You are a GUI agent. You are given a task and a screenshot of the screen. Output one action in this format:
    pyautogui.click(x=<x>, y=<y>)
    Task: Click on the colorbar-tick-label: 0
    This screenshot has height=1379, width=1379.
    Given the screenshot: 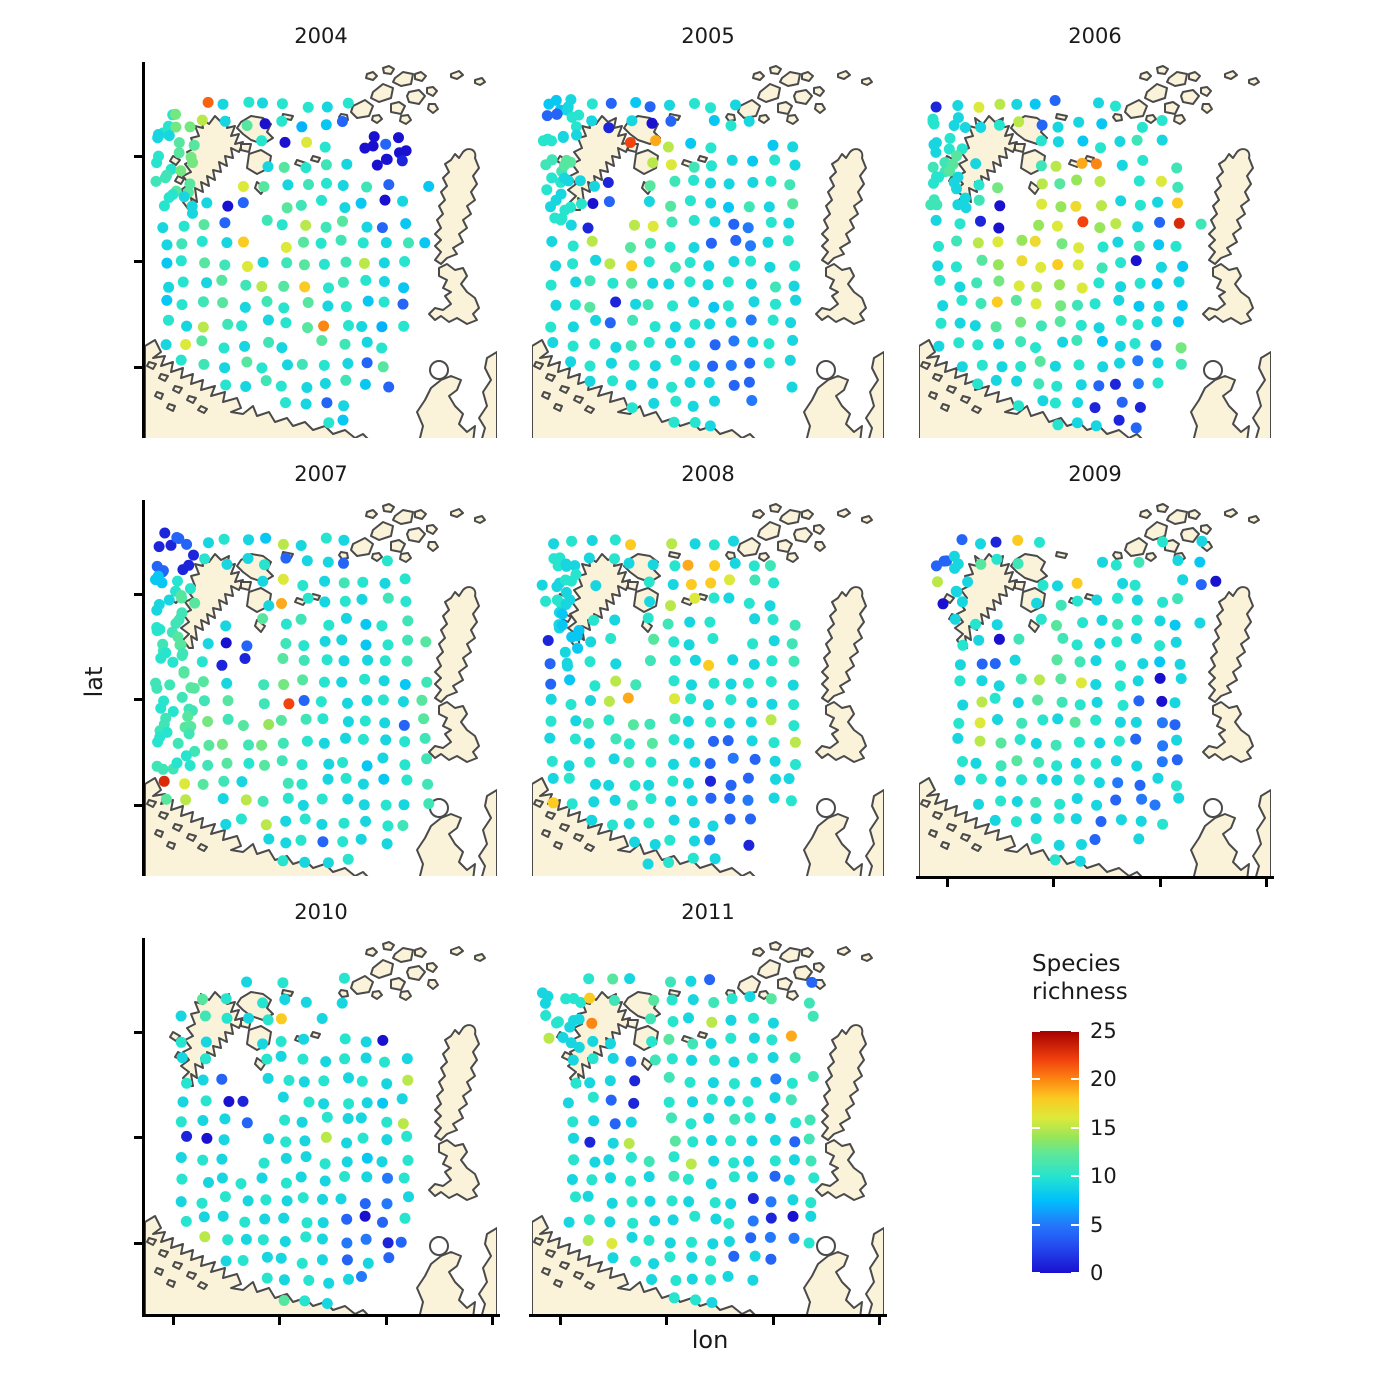 What is the action you would take?
    pyautogui.click(x=1097, y=1273)
    